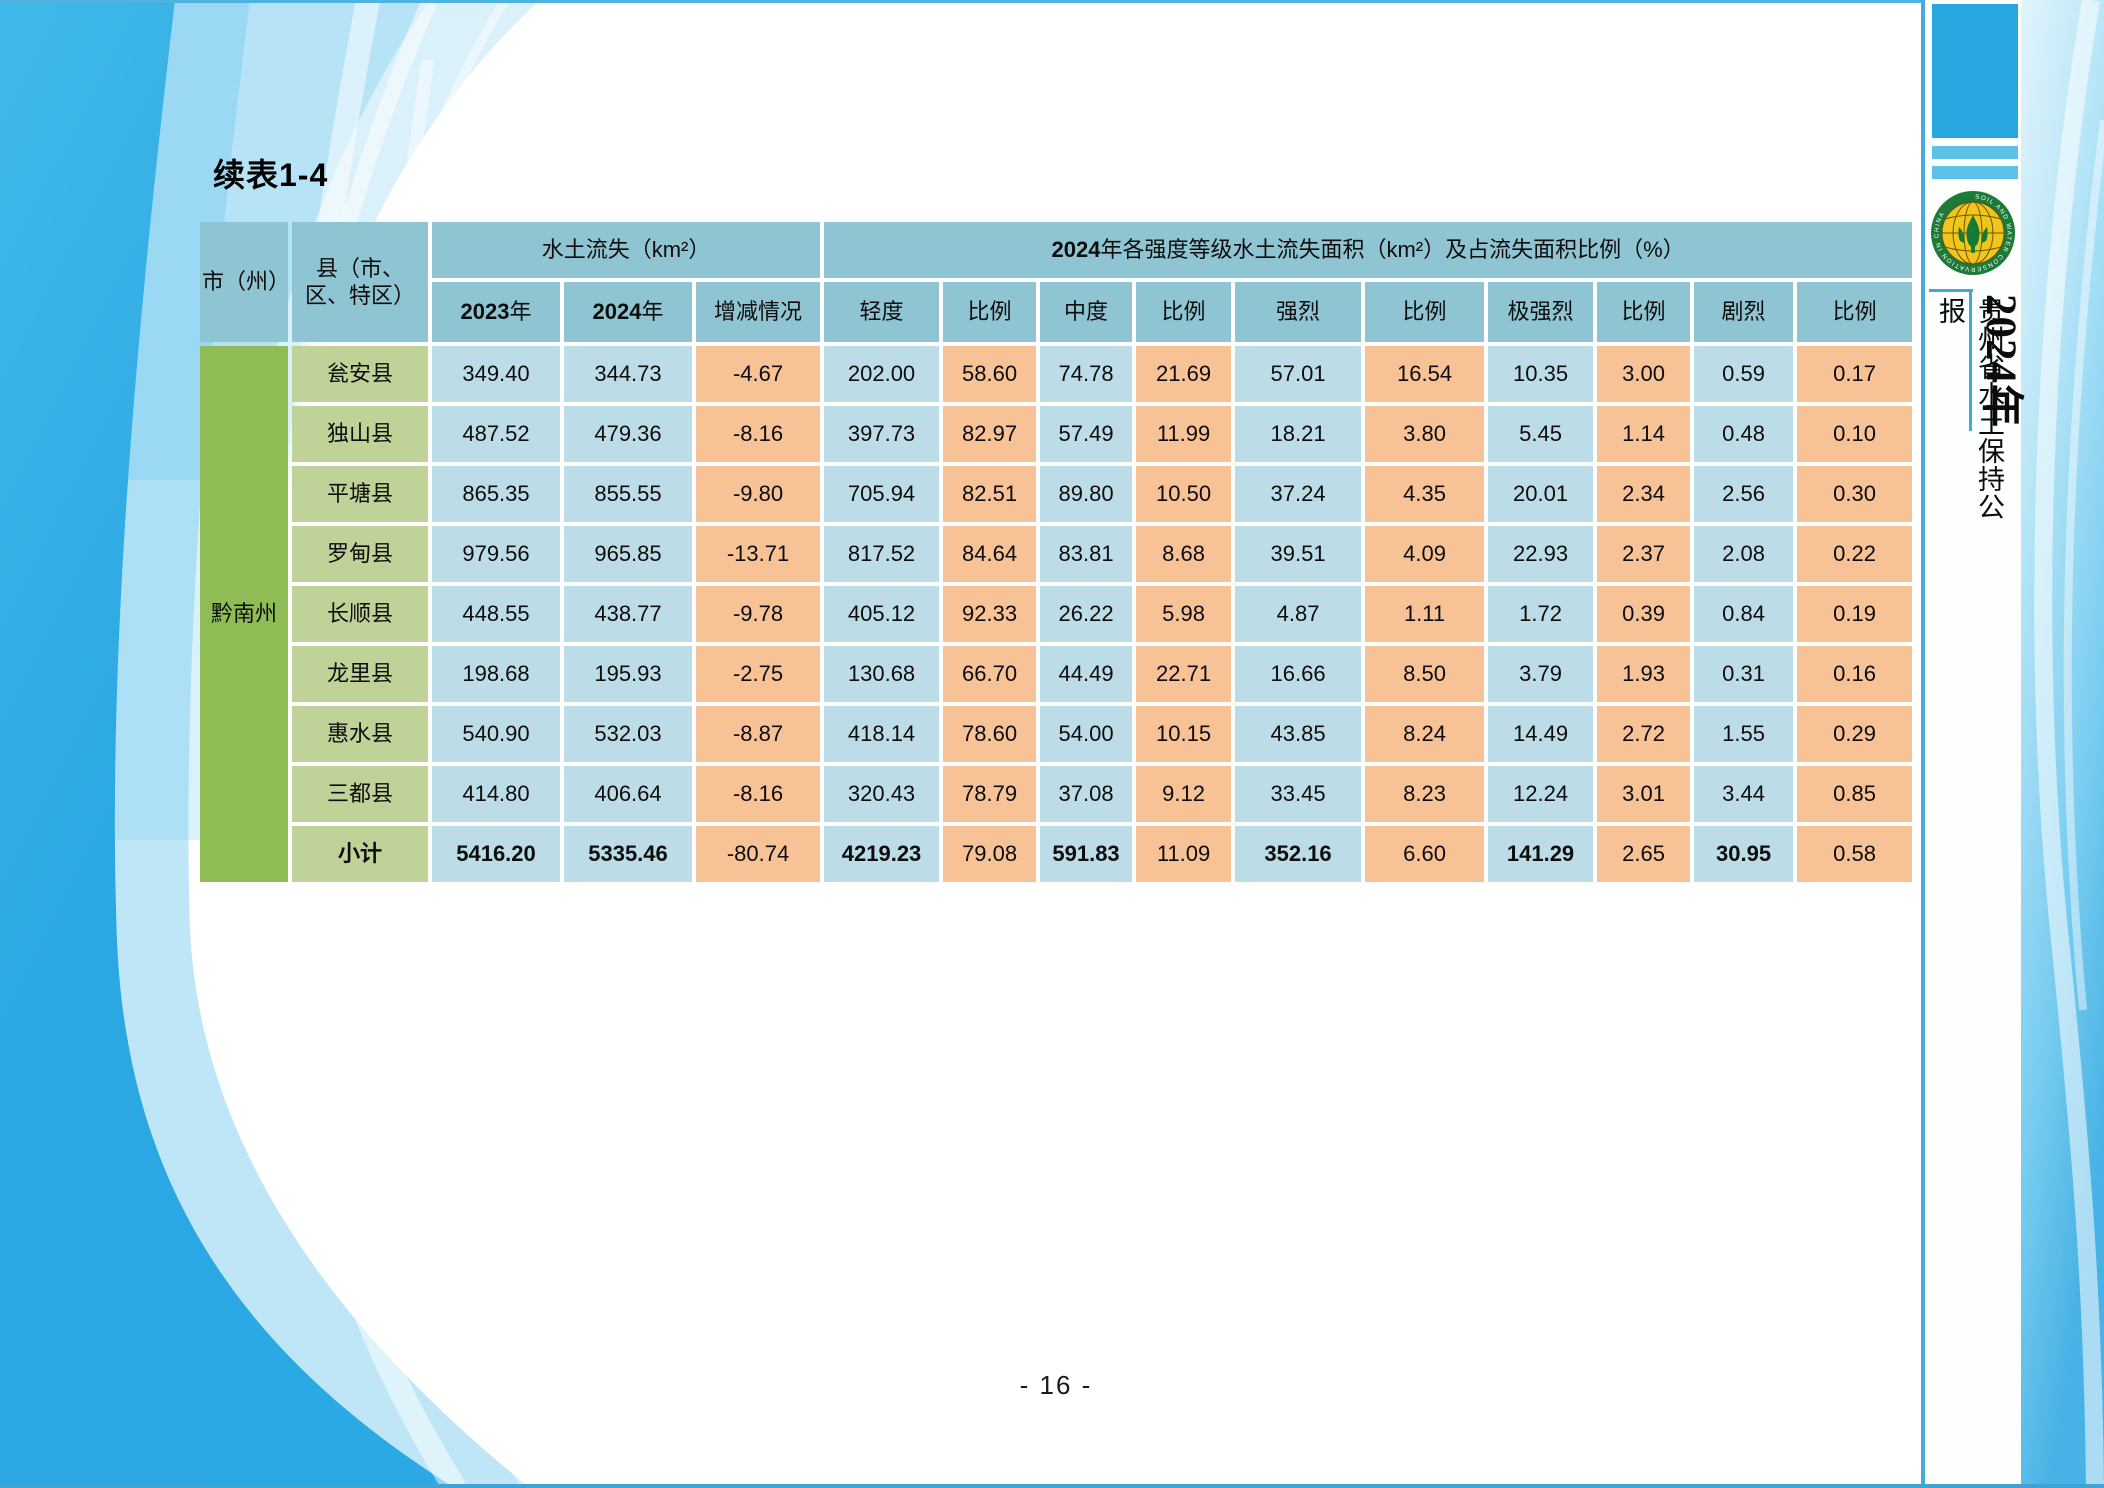 This screenshot has width=2104, height=1488. I want to click on value-cell: 0.29, so click(1855, 734).